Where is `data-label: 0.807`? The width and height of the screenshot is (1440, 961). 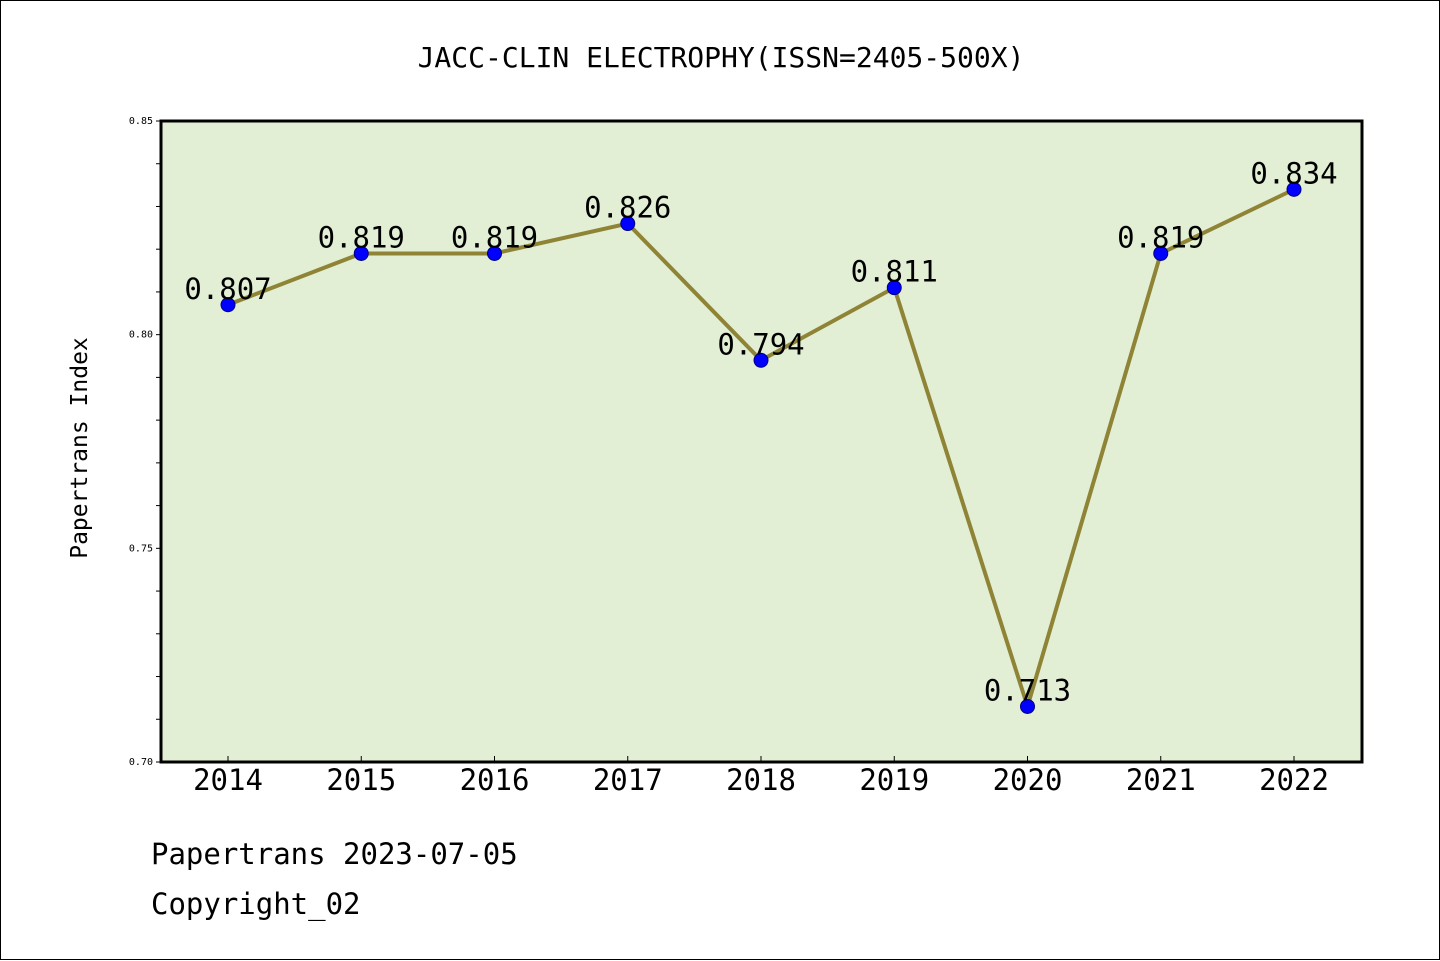 data-label: 0.807 is located at coordinates (227, 289).